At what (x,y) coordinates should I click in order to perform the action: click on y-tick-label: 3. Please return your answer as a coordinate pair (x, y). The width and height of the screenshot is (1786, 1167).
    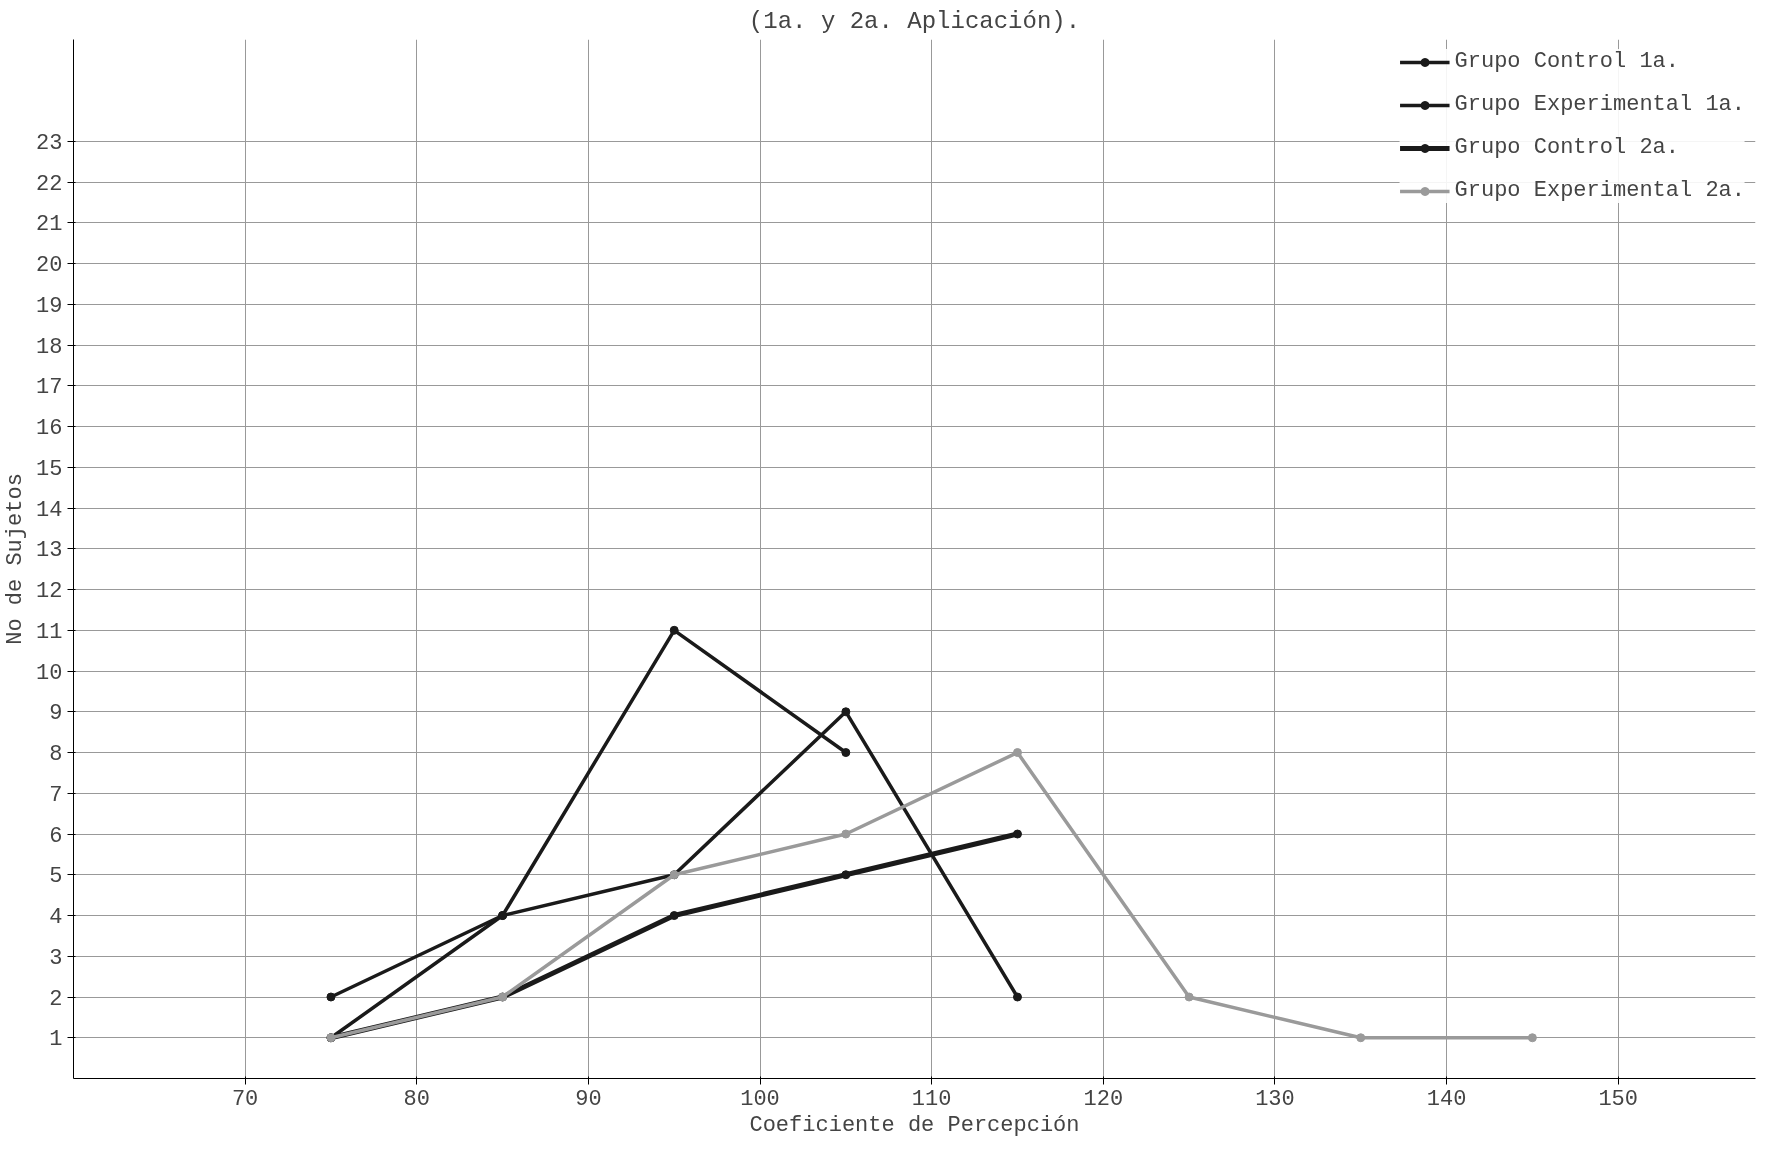
    Looking at the image, I should click on (56, 958).